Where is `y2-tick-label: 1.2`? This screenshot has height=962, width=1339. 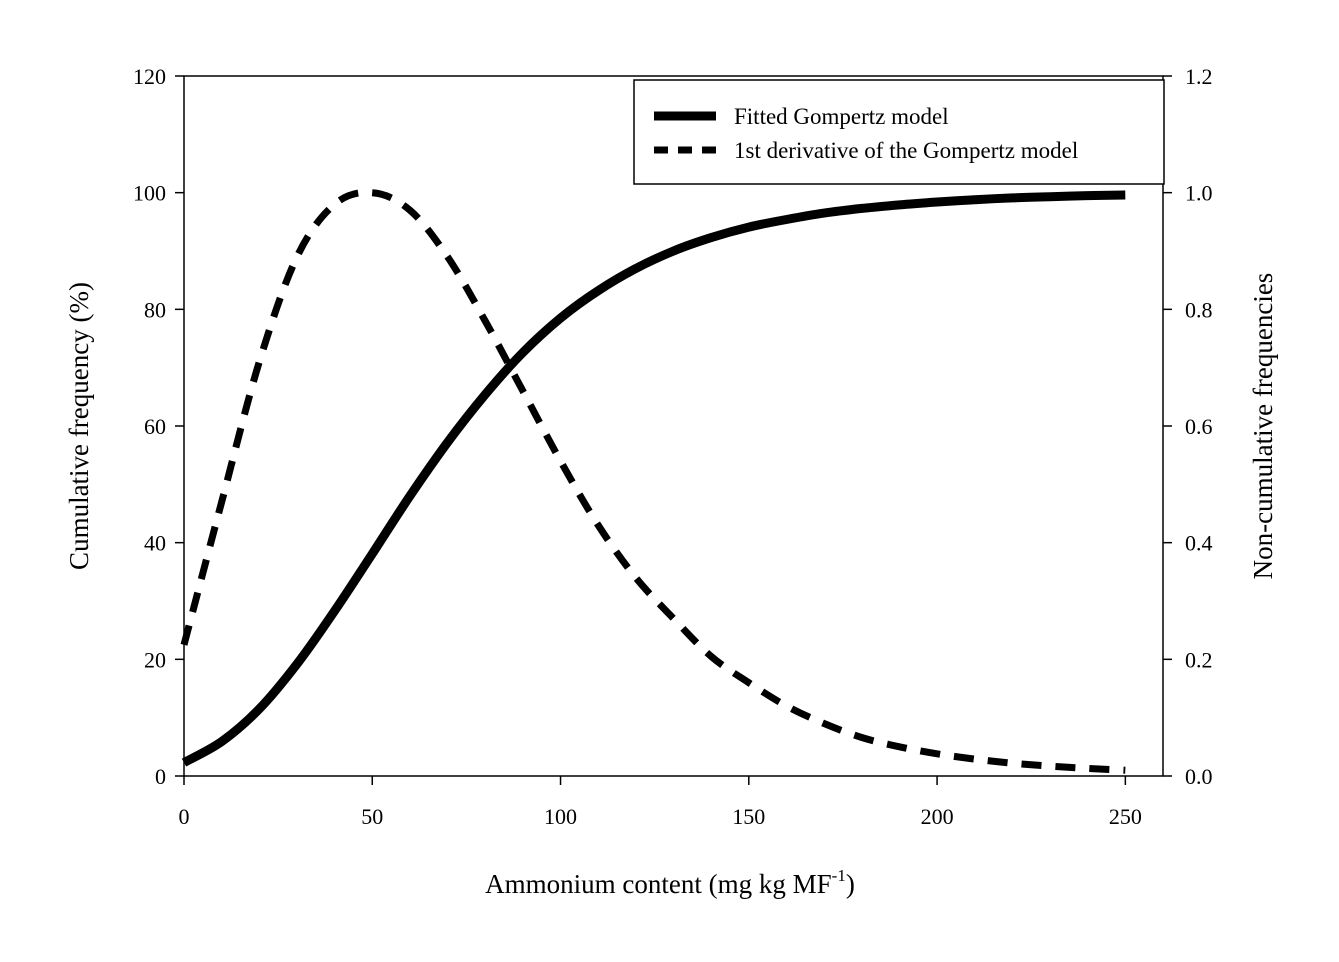 y2-tick-label: 1.2 is located at coordinates (1199, 76).